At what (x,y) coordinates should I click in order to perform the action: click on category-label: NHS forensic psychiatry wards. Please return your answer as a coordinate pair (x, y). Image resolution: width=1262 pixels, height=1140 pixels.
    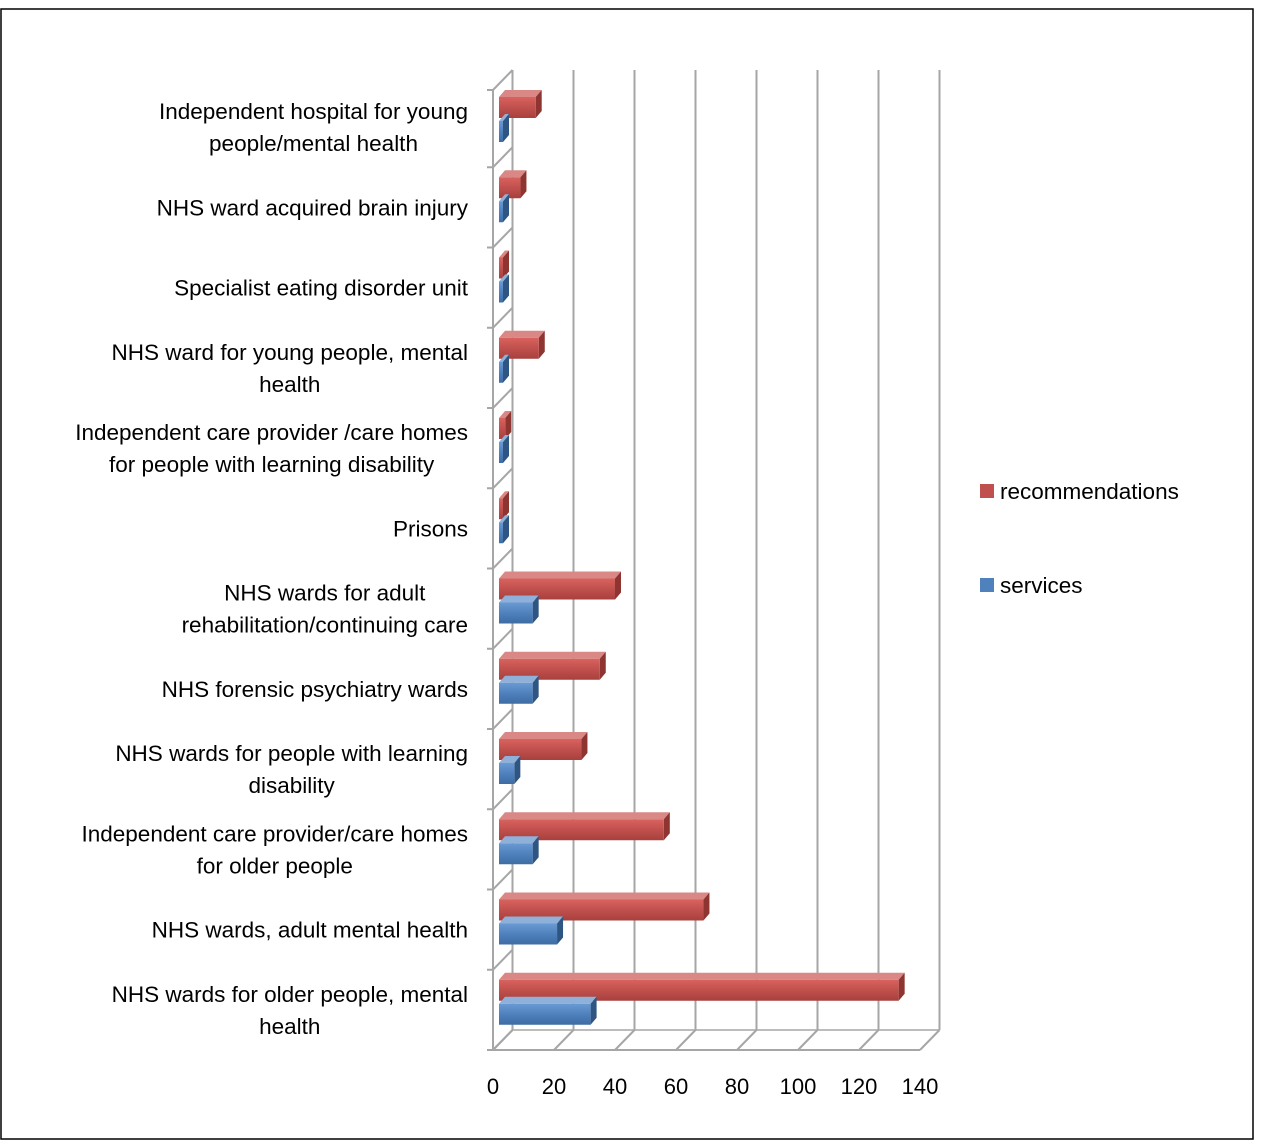
    Looking at the image, I should click on (315, 689).